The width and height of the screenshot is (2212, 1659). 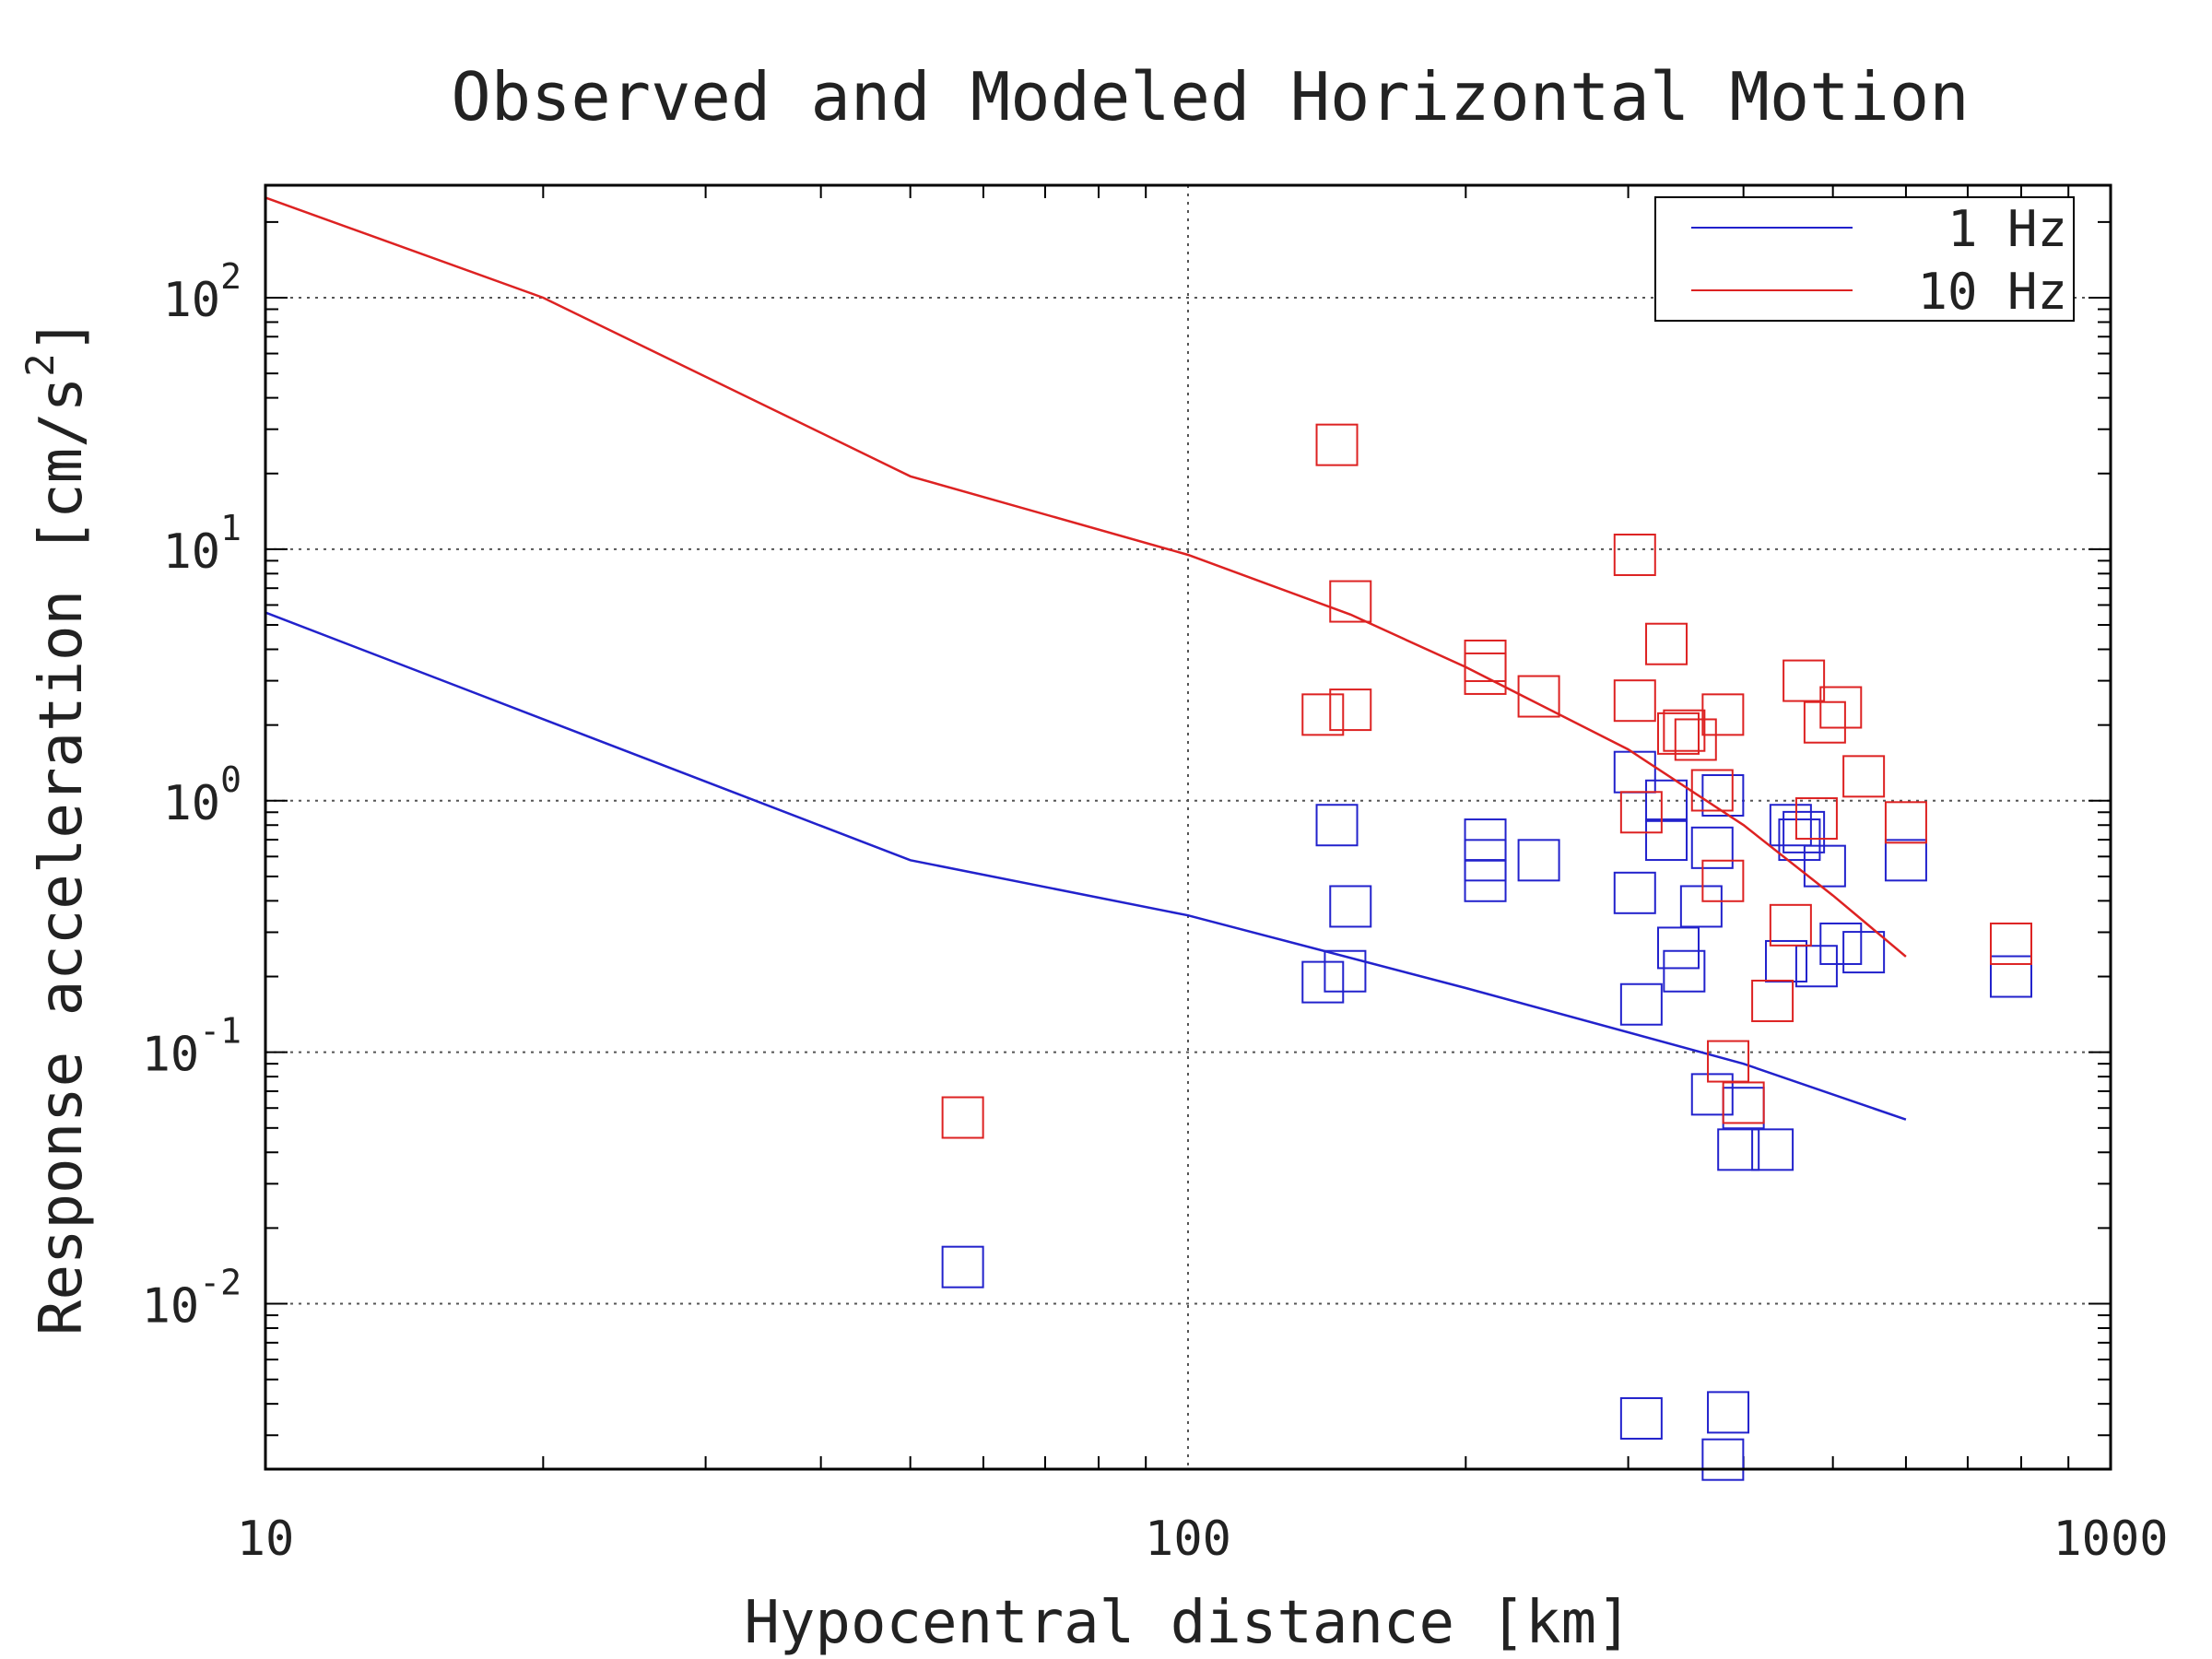 I want to click on legend-label-1hz: 1 Hz, so click(x=2007, y=229).